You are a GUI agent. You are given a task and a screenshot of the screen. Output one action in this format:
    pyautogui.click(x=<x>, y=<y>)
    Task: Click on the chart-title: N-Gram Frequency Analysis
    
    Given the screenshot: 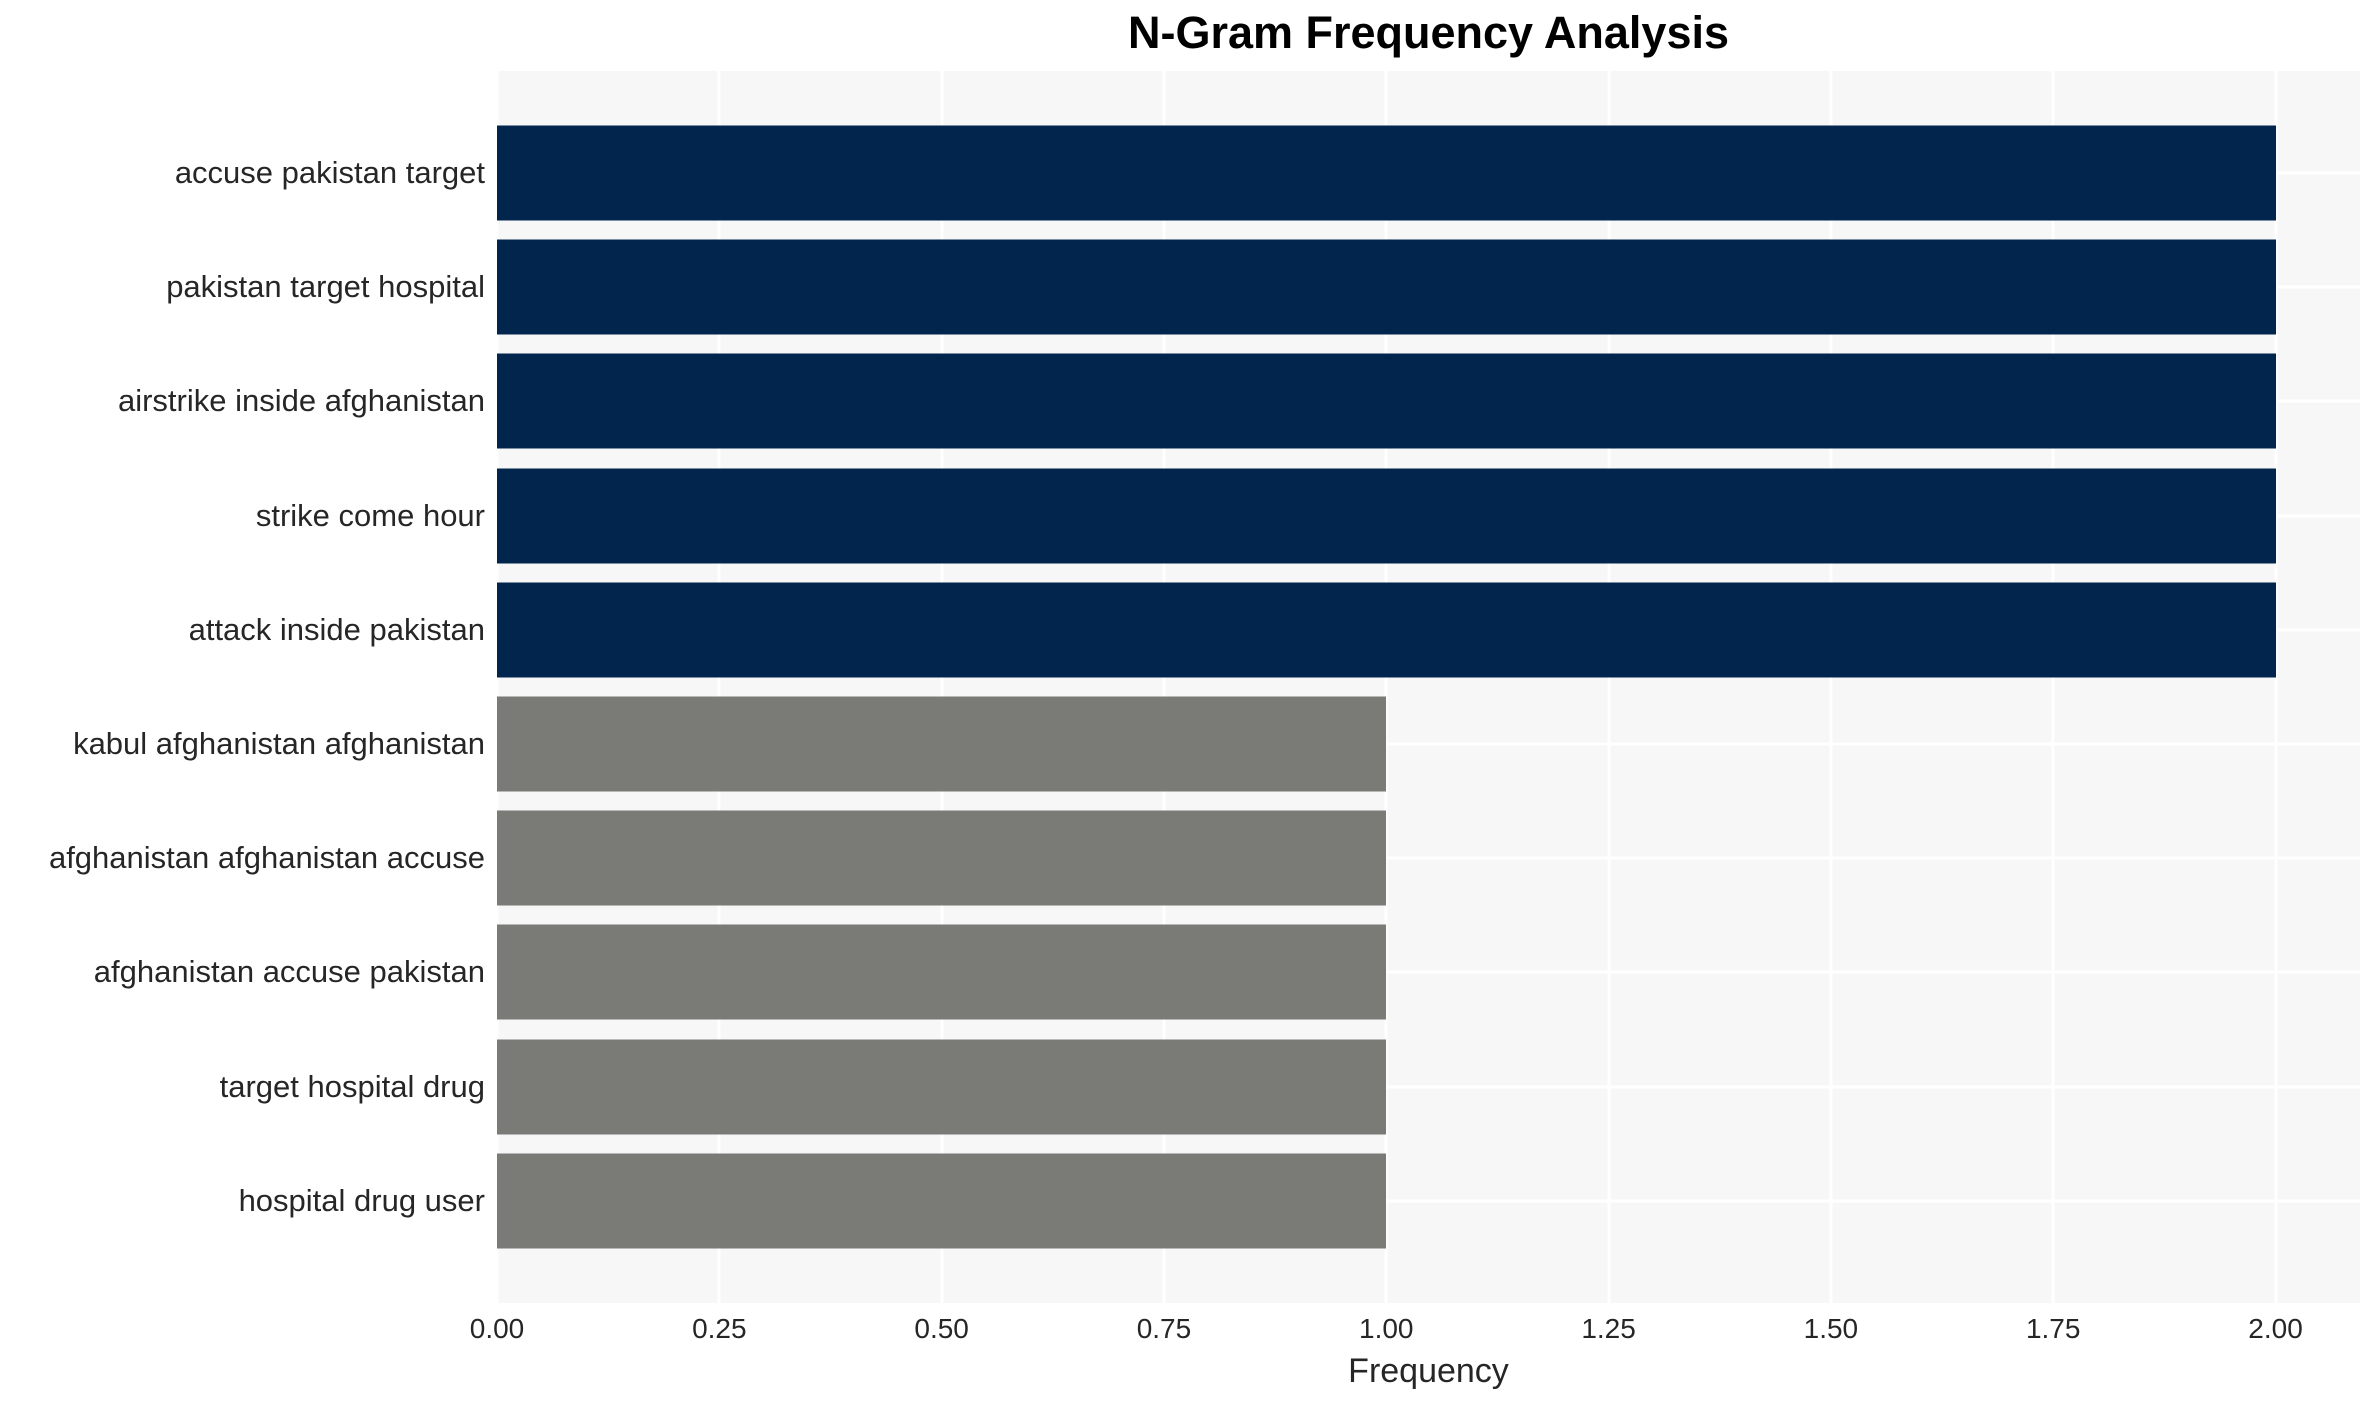 What is the action you would take?
    pyautogui.click(x=1428, y=32)
    